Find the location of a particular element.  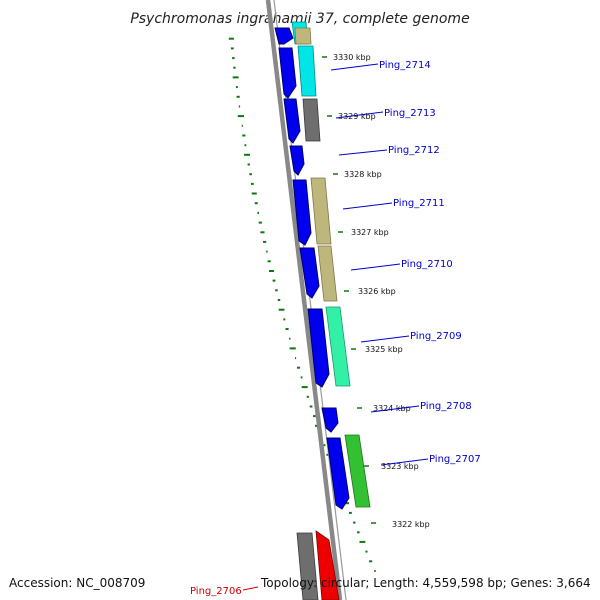

gene-label-ping-2712: Ping_2712 is located at coordinates (414, 150).